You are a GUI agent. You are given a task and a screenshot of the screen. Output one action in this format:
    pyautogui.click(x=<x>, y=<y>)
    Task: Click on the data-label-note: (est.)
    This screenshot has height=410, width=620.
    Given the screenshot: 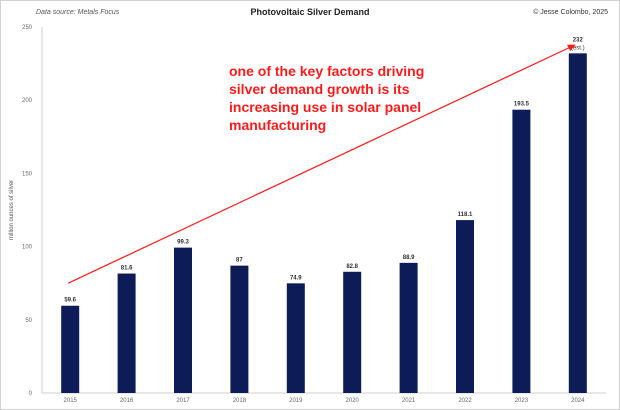 What is the action you would take?
    pyautogui.click(x=578, y=48)
    